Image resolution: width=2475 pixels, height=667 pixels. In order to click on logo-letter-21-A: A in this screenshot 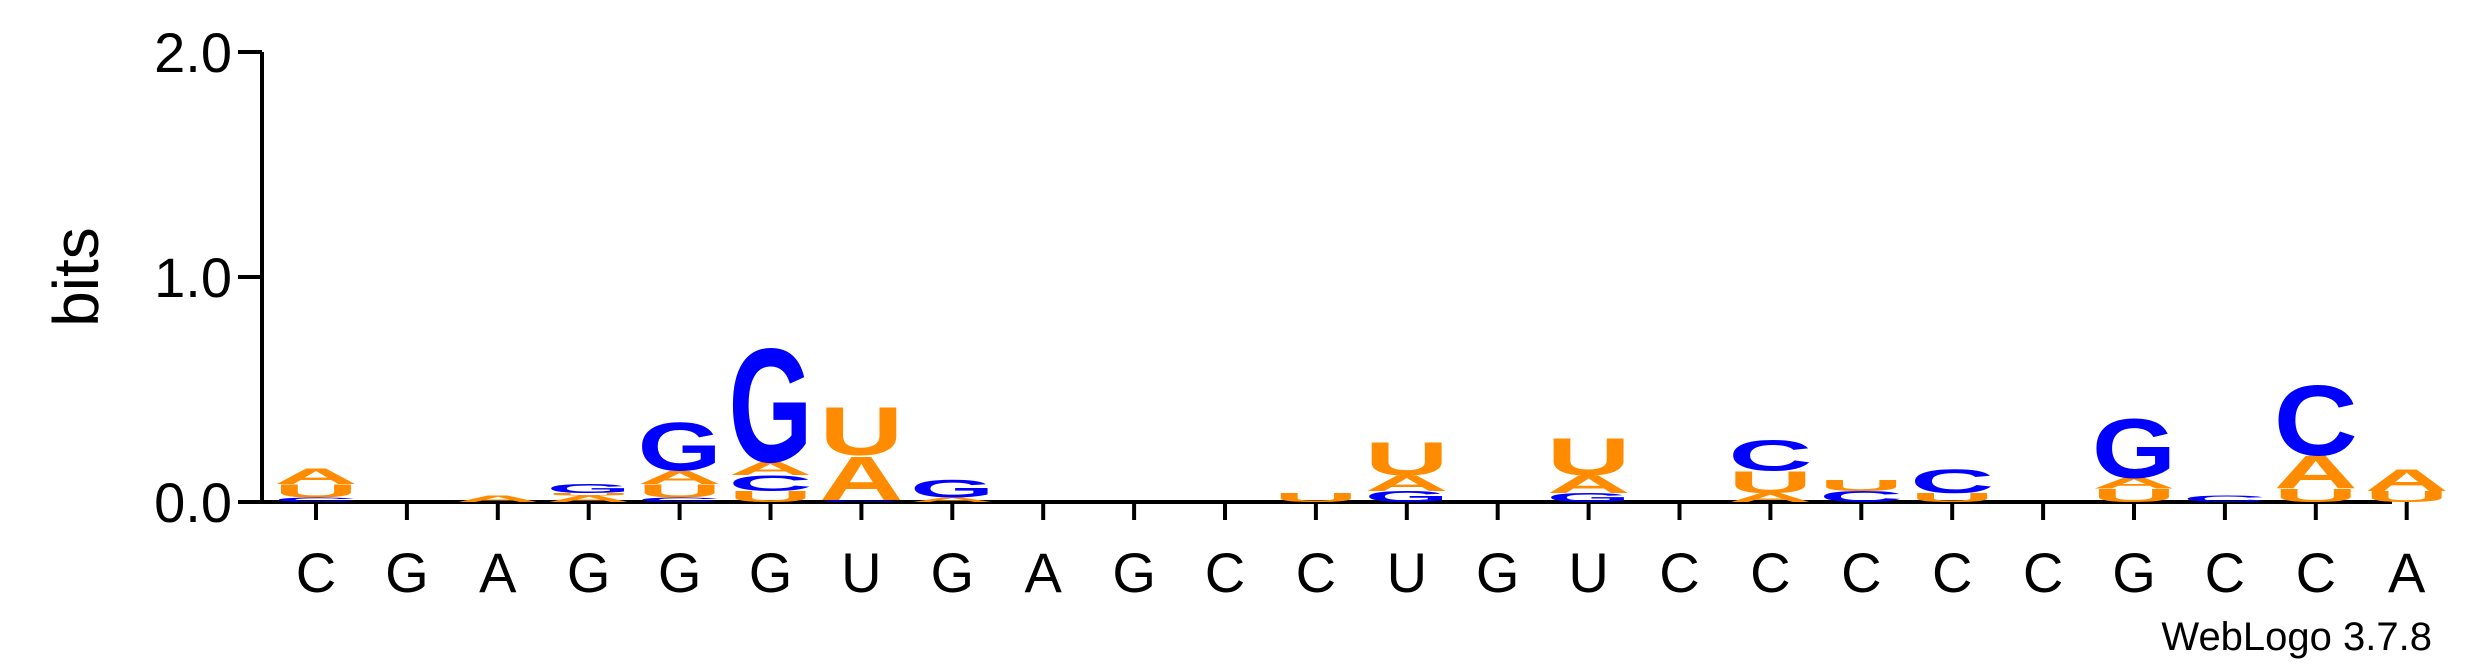, I will do `click(2134, 483)`.